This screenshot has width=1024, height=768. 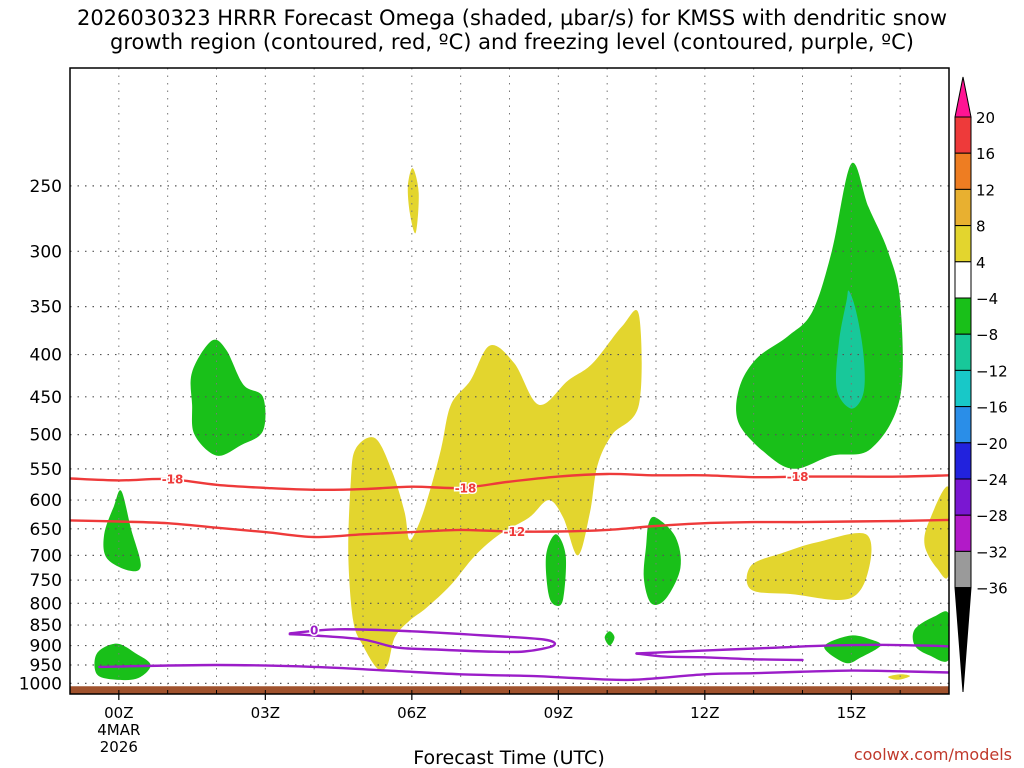 What do you see at coordinates (985, 190) in the screenshot?
I see `colorbar-label: 12` at bounding box center [985, 190].